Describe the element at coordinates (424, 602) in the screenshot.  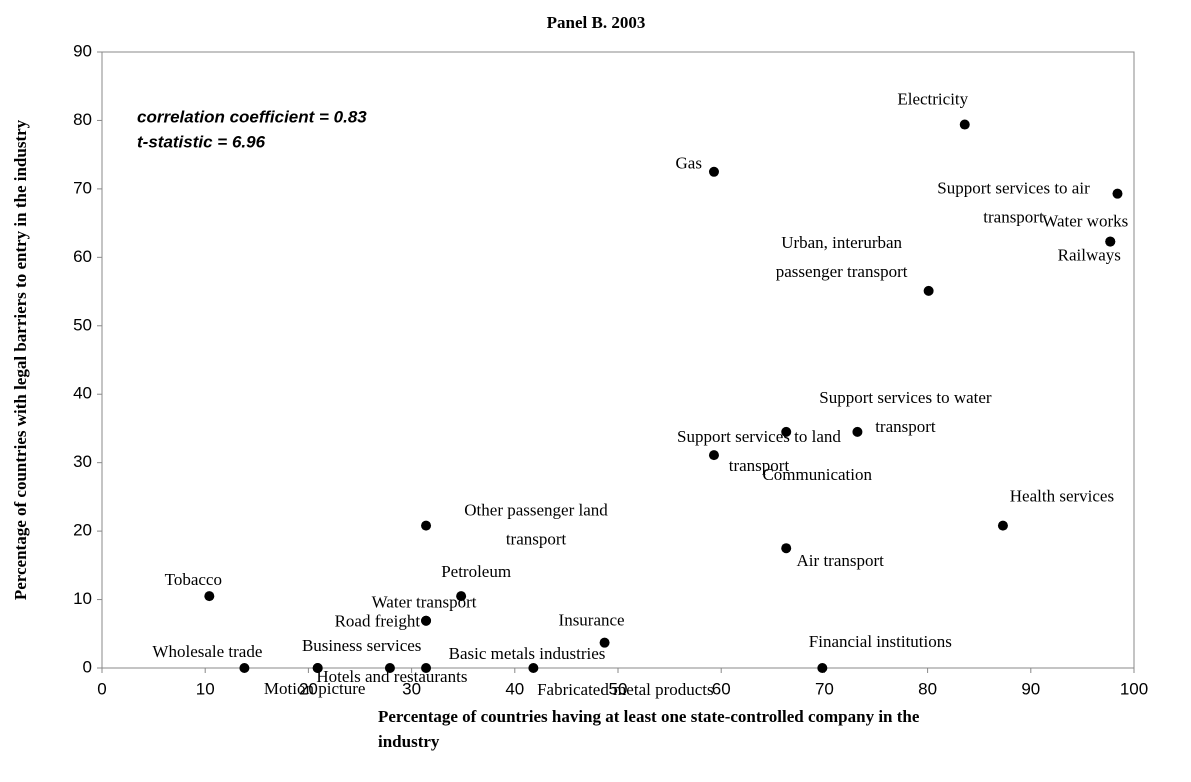
I see `point-label: Water transport` at that location.